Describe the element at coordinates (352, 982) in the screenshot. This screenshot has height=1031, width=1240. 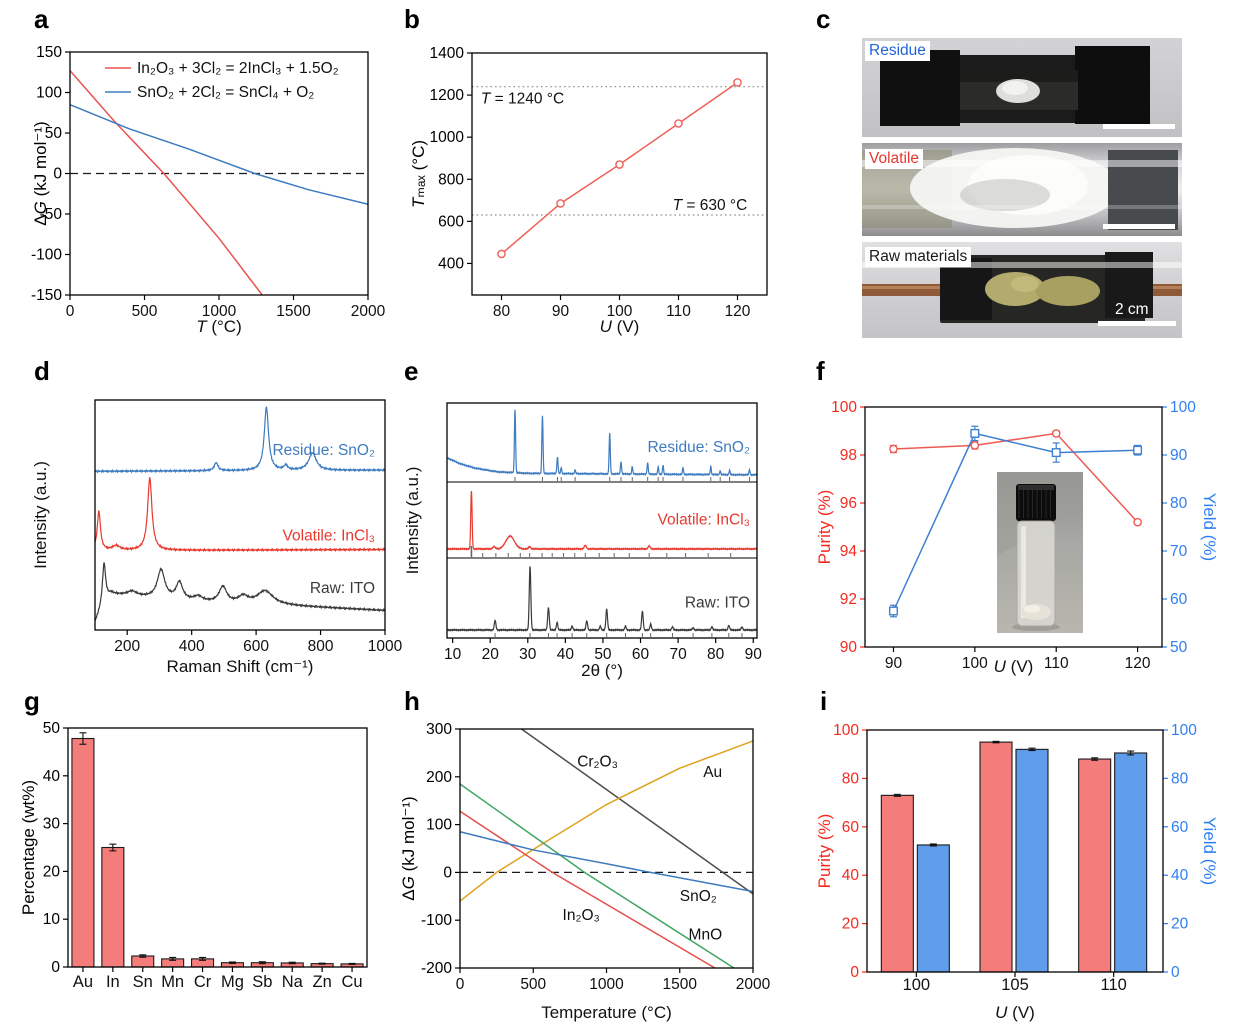
I see `svg-text: Cu` at that location.